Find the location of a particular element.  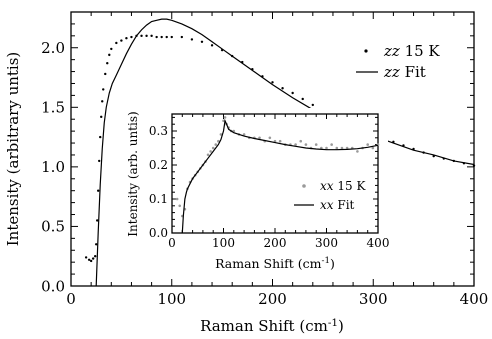

y-tick-label: 0.5 is located at coordinates (53, 227).